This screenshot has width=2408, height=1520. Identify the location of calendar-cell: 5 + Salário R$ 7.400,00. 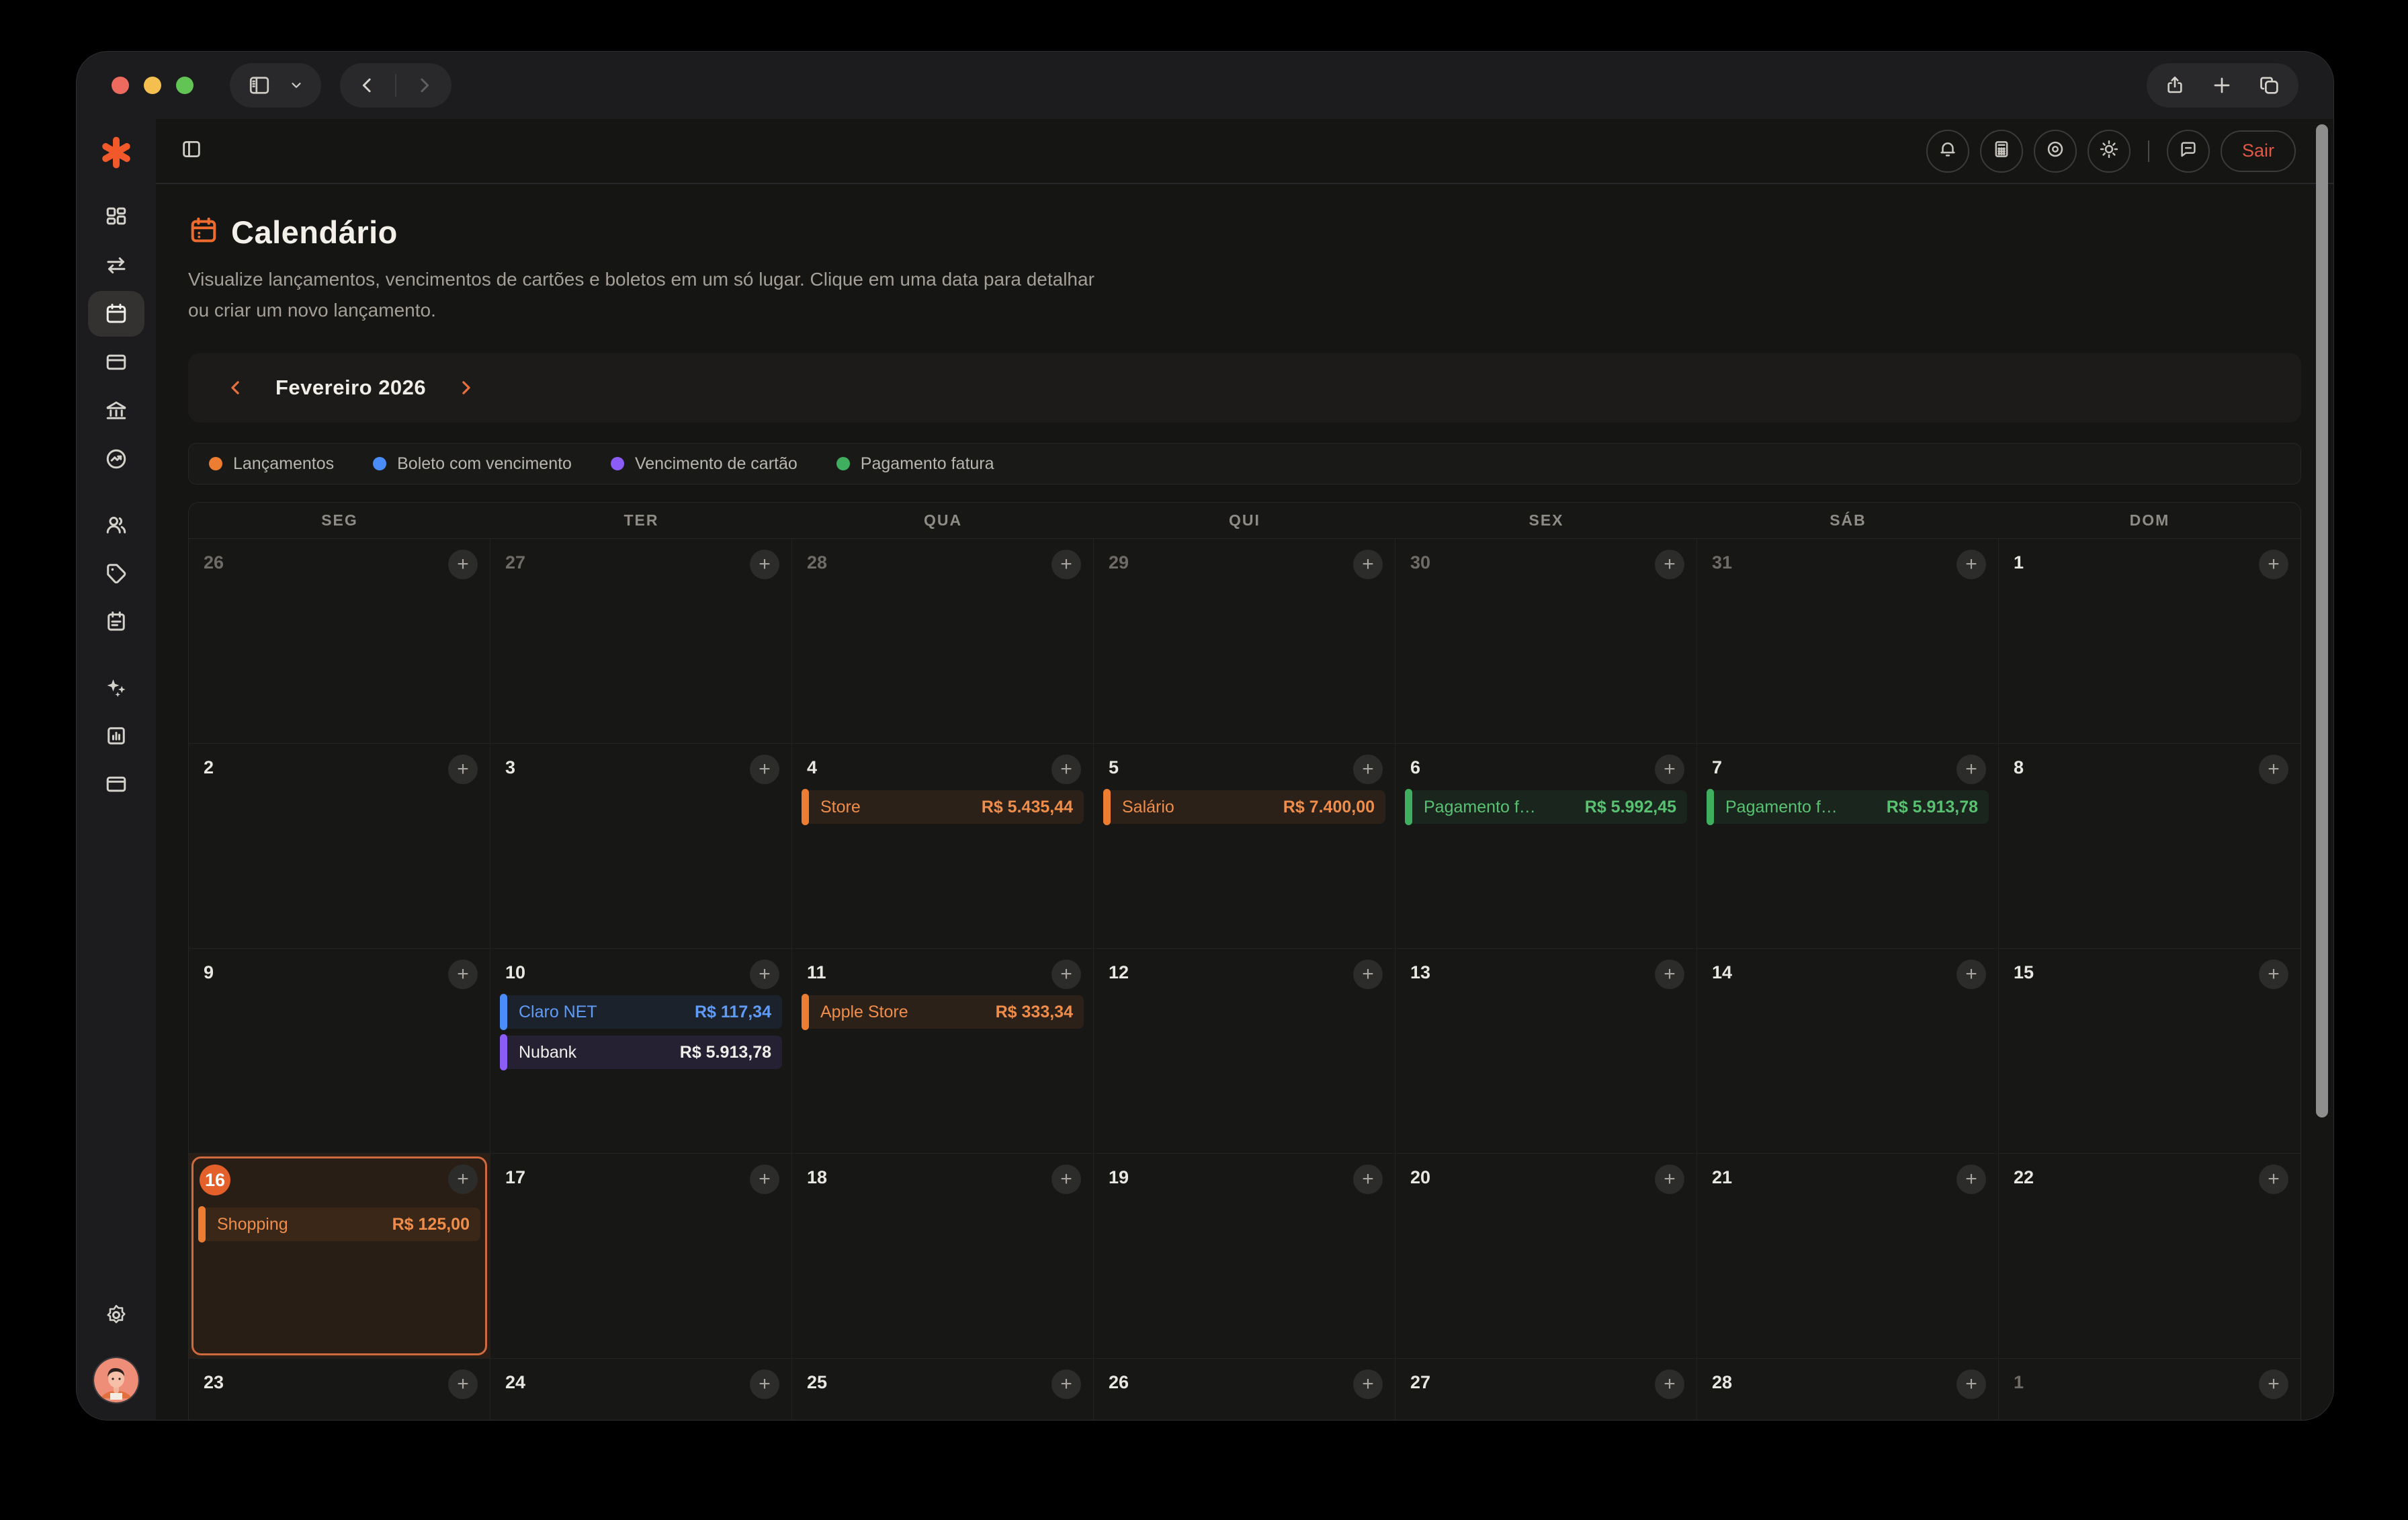
(1244, 846).